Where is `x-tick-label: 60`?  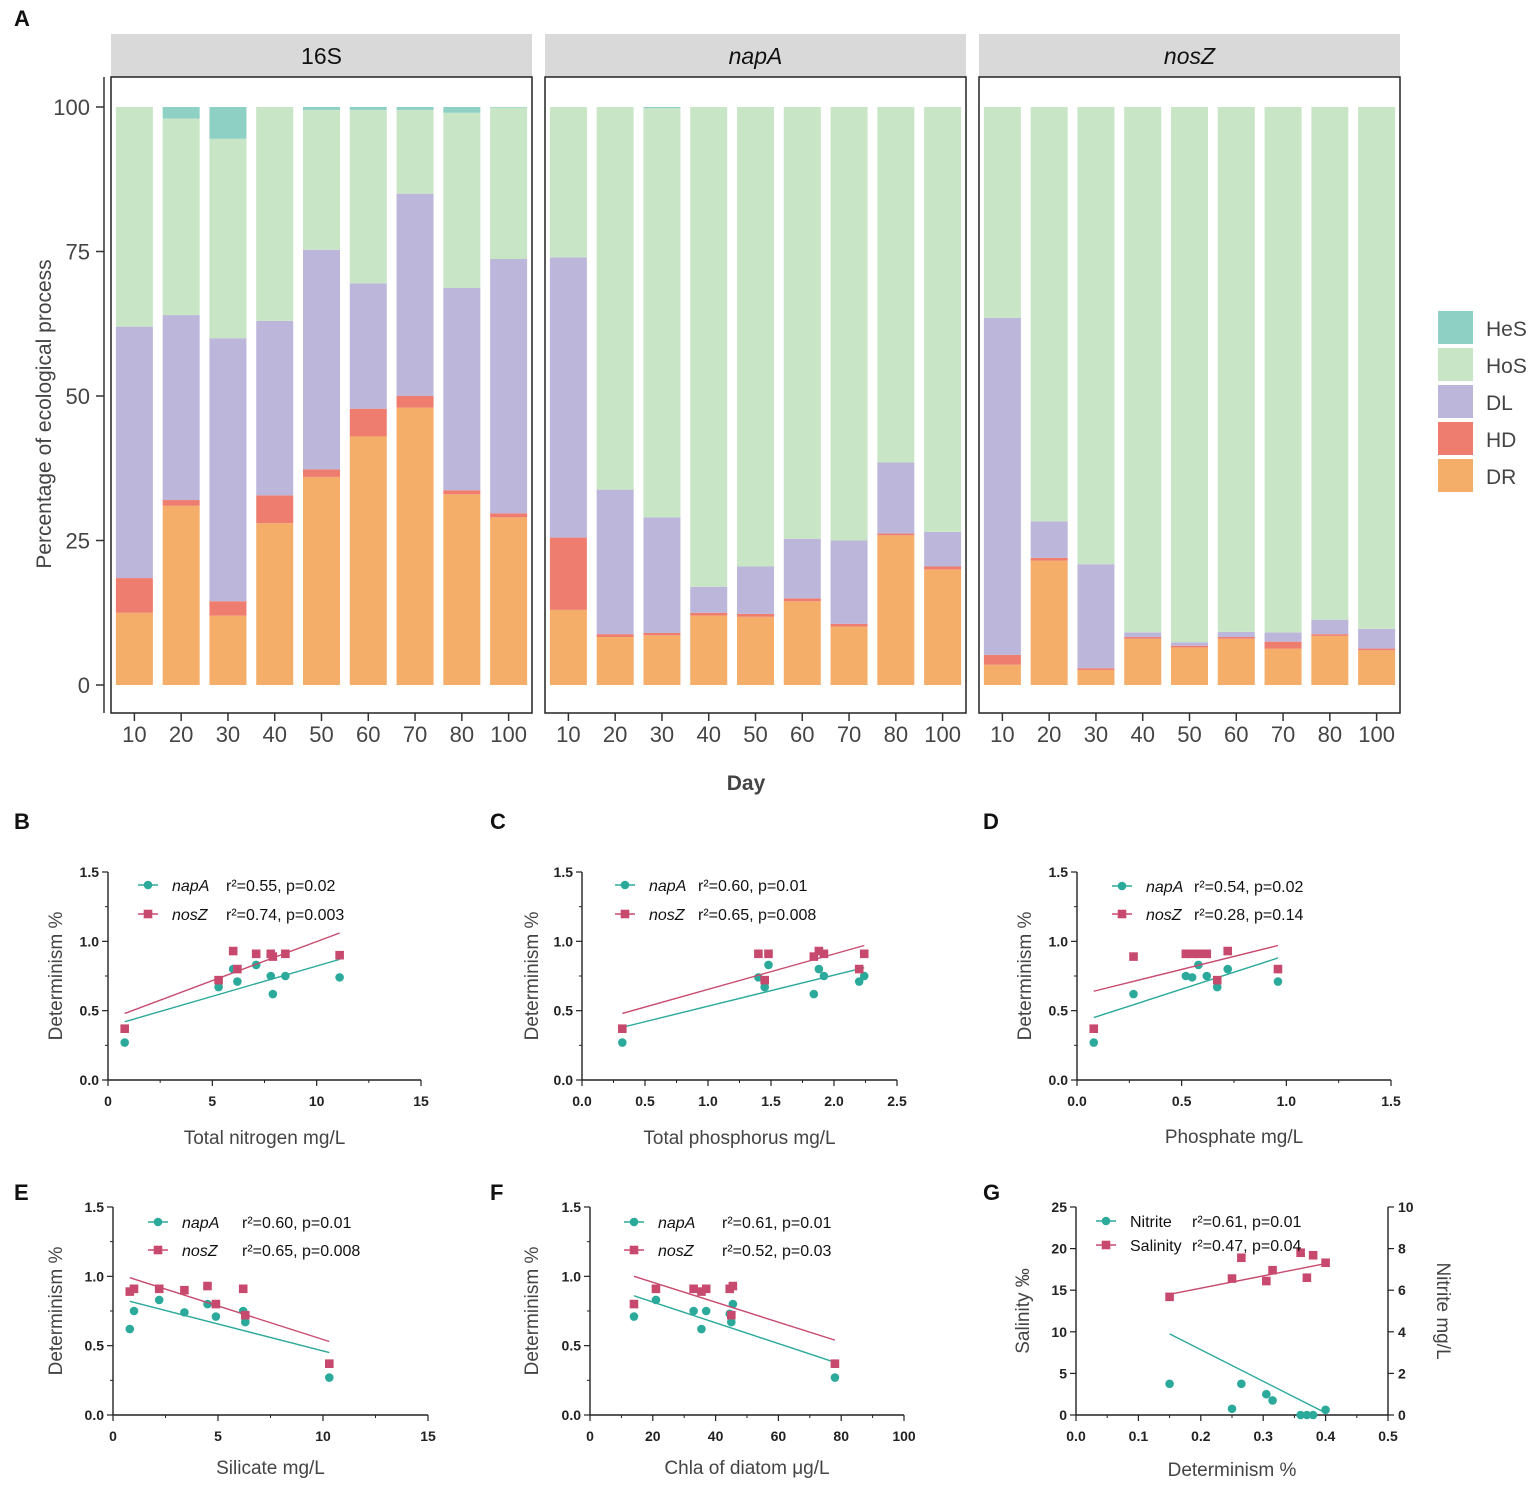
x-tick-label: 60 is located at coordinates (368, 734).